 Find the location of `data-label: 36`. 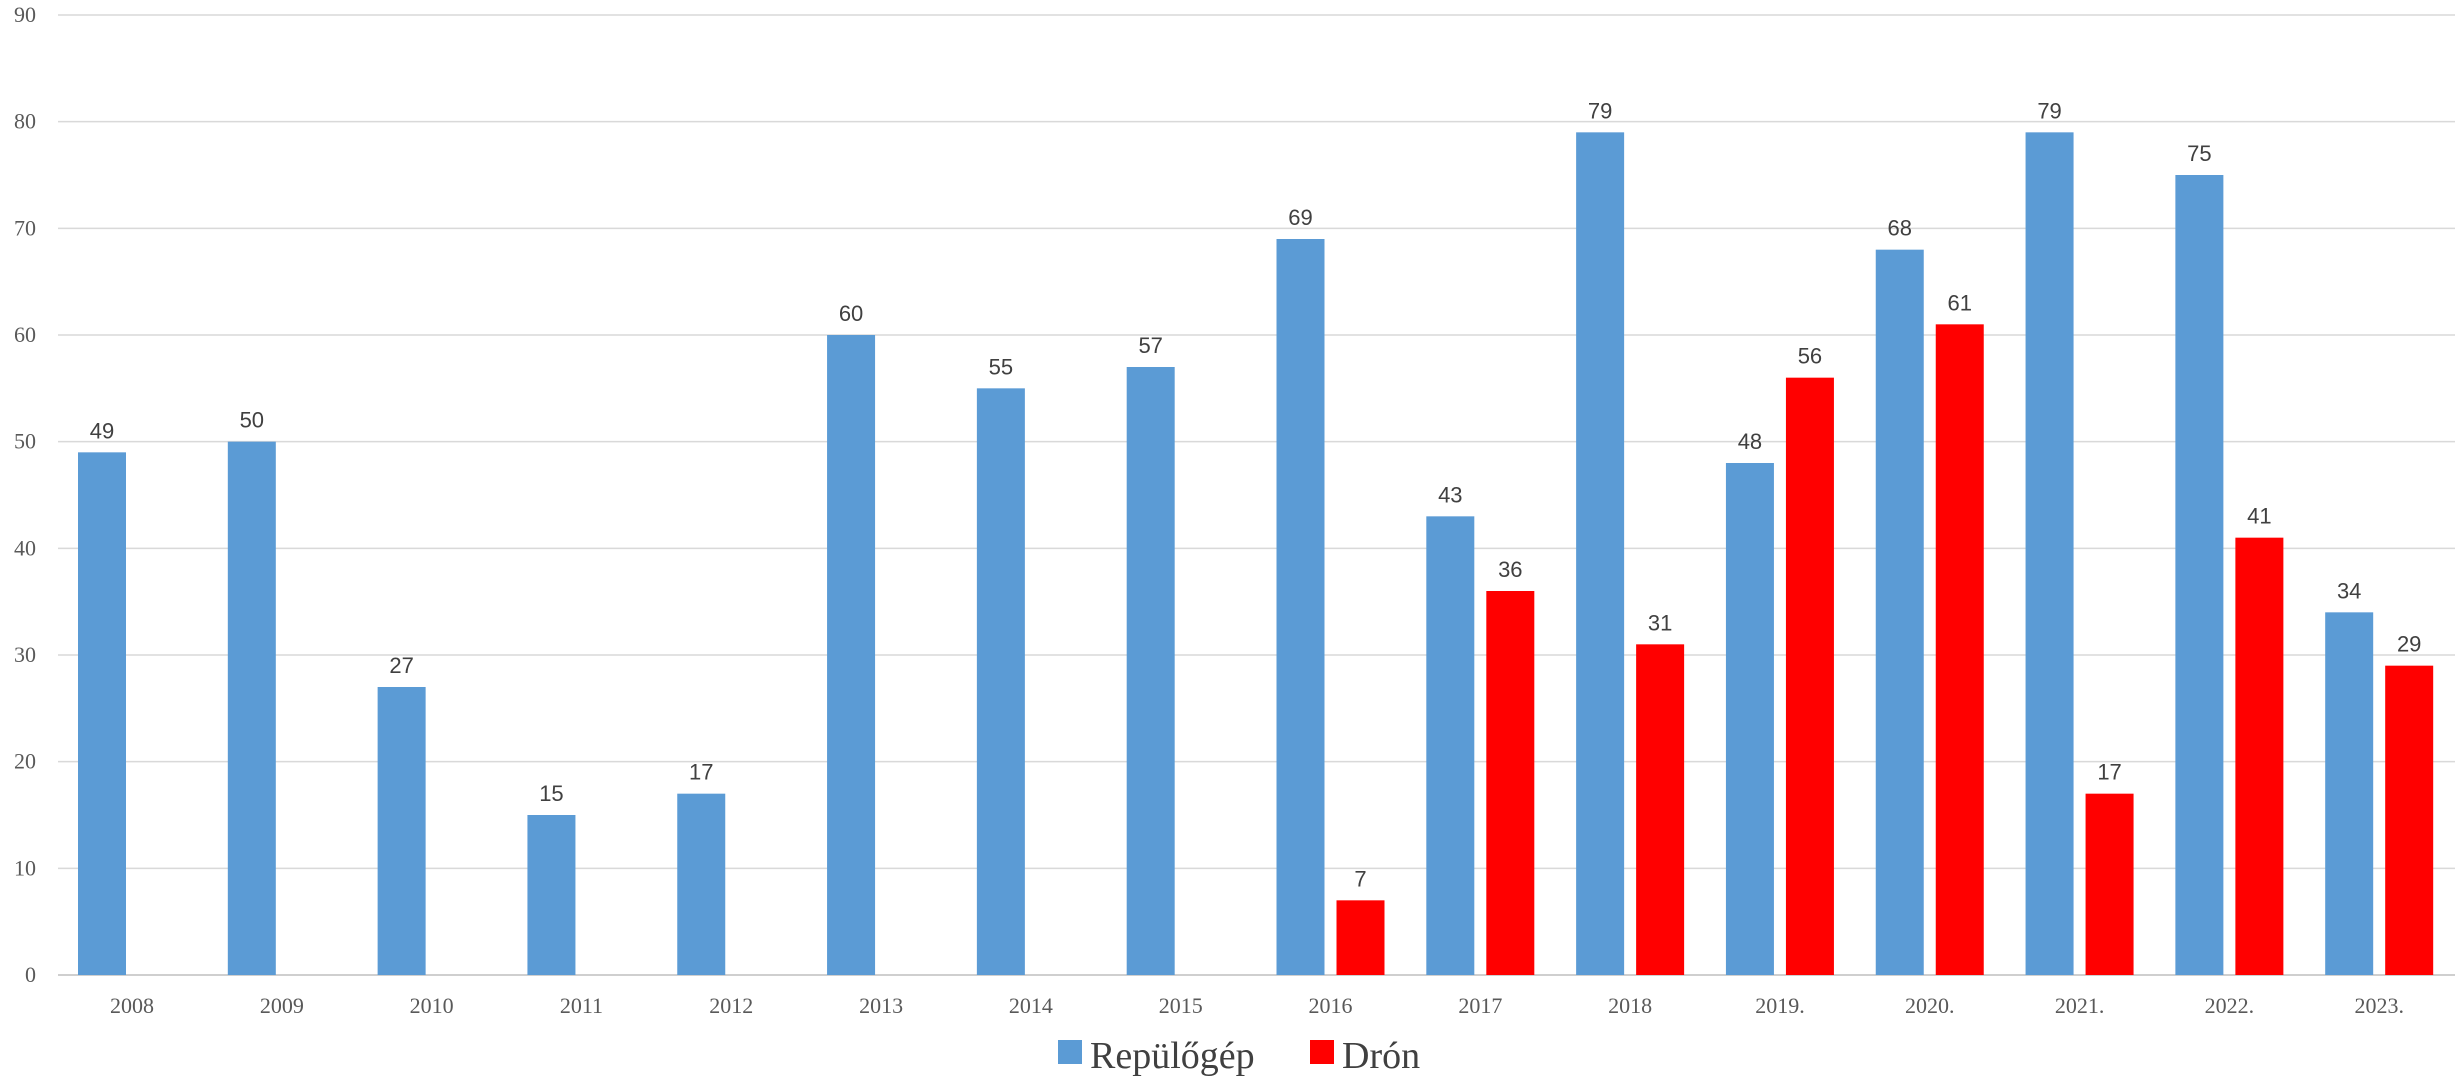

data-label: 36 is located at coordinates (1510, 569).